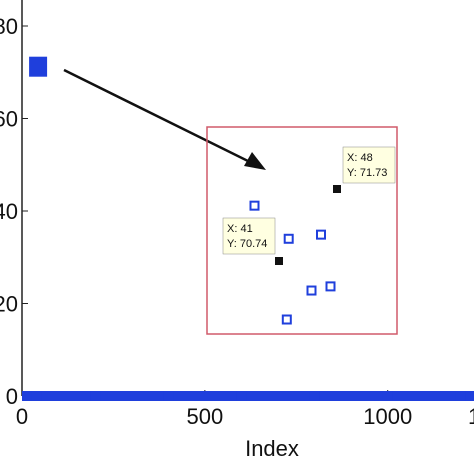 This screenshot has height=474, width=474. Describe the element at coordinates (9, 211) in the screenshot. I see `y-tick-label: 40` at that location.